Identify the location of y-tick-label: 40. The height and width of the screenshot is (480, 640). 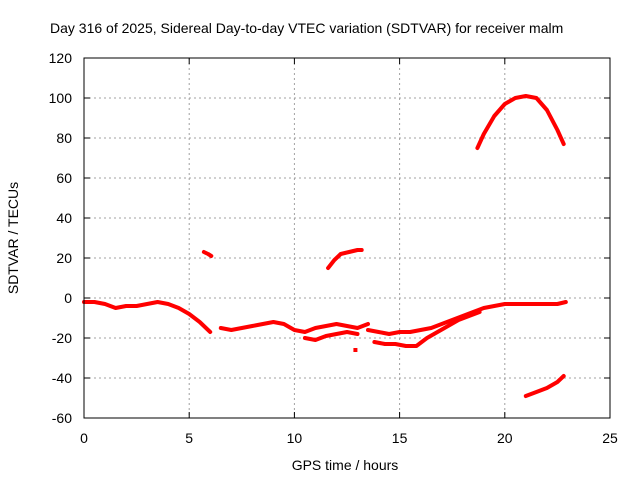
(64, 218).